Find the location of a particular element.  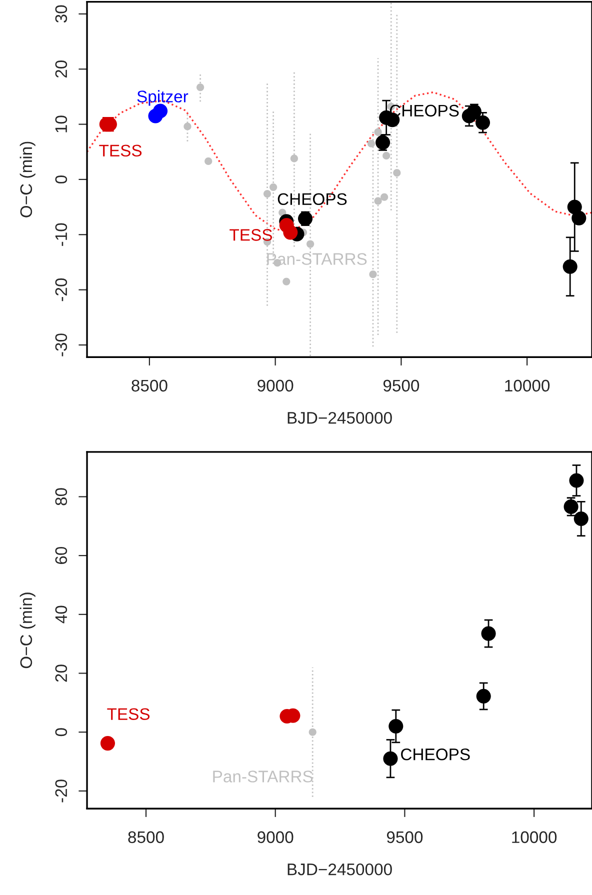

y-tick-label: 10 is located at coordinates (61, 124).